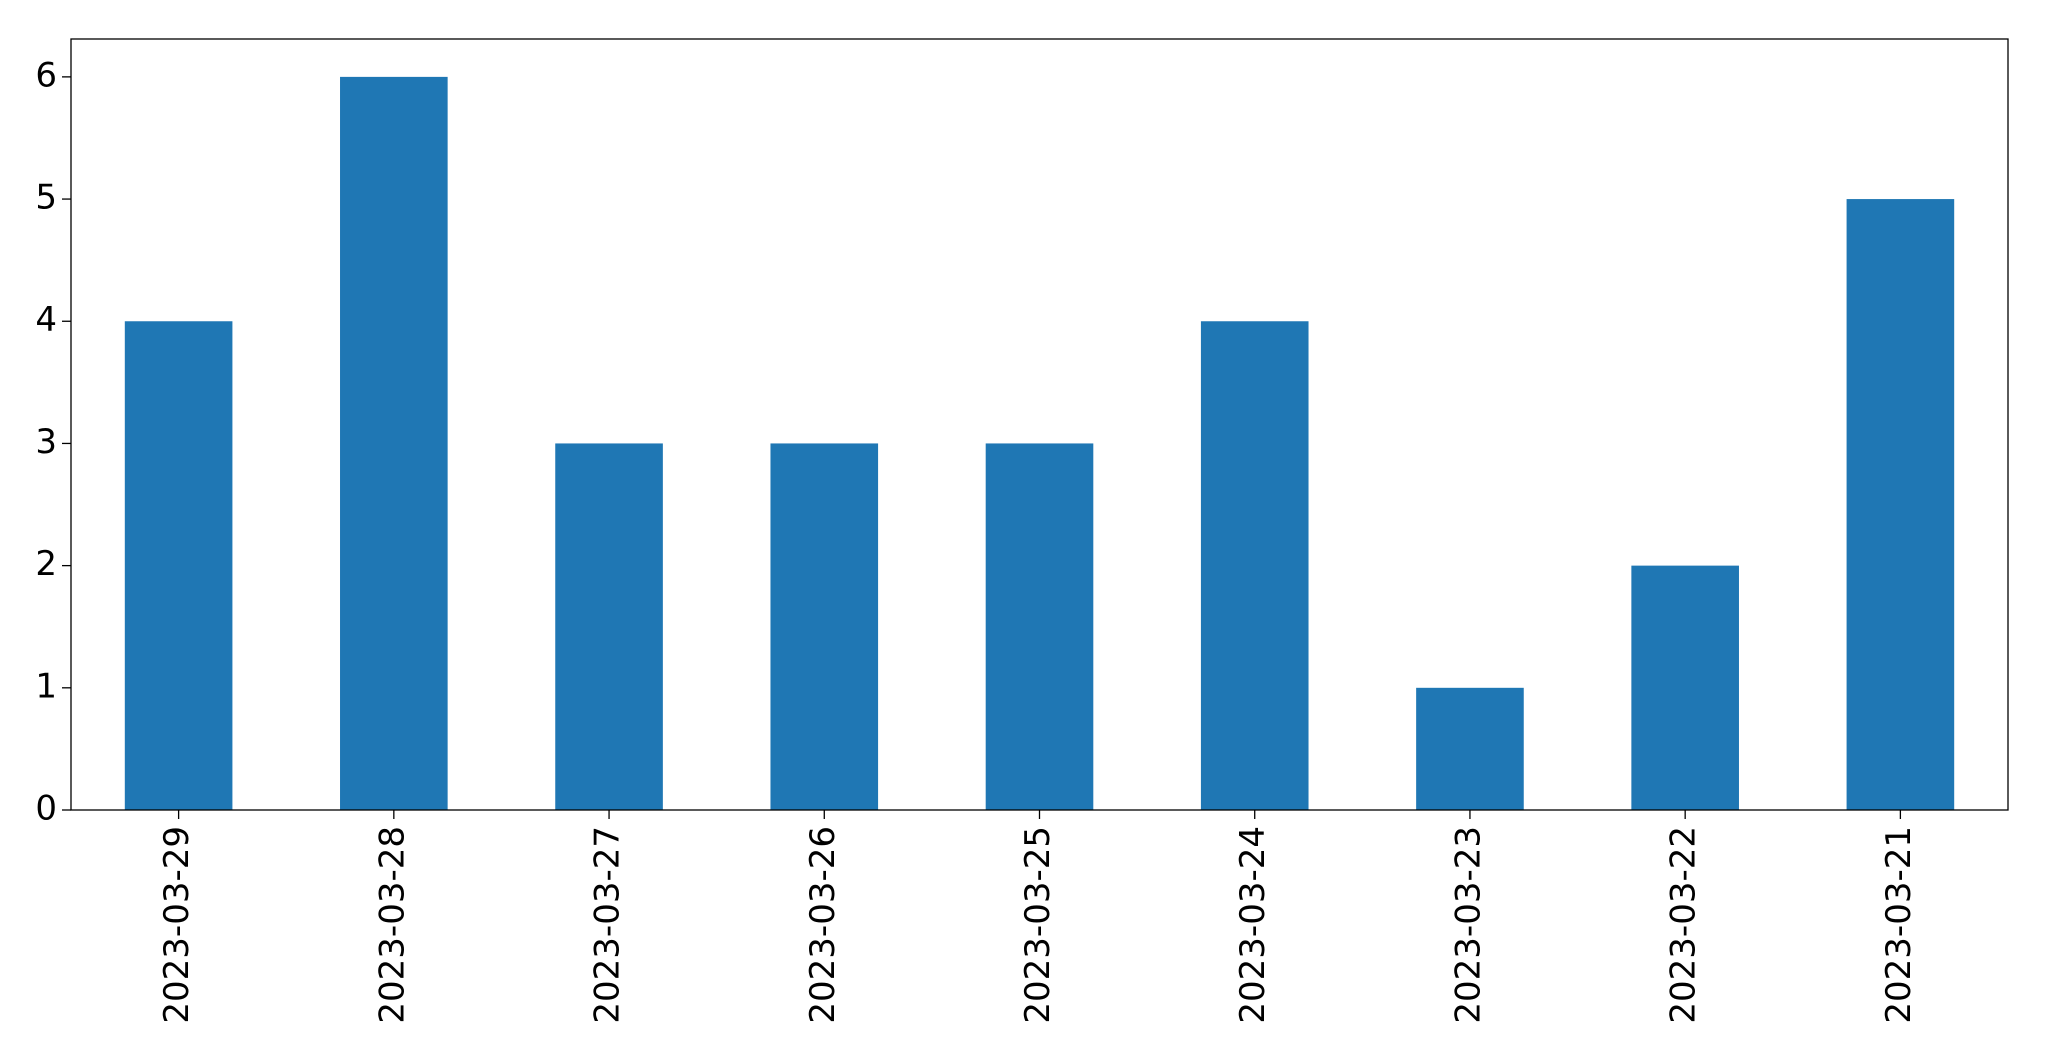 The image size is (2049, 1061). I want to click on y-tick-label: 1, so click(46, 686).